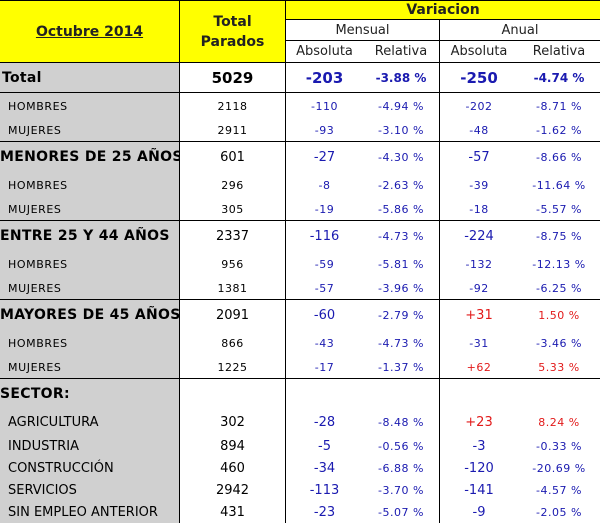  Describe the element at coordinates (401, 512) in the screenshot. I see `cell-m-rel: -5.07 %` at that location.